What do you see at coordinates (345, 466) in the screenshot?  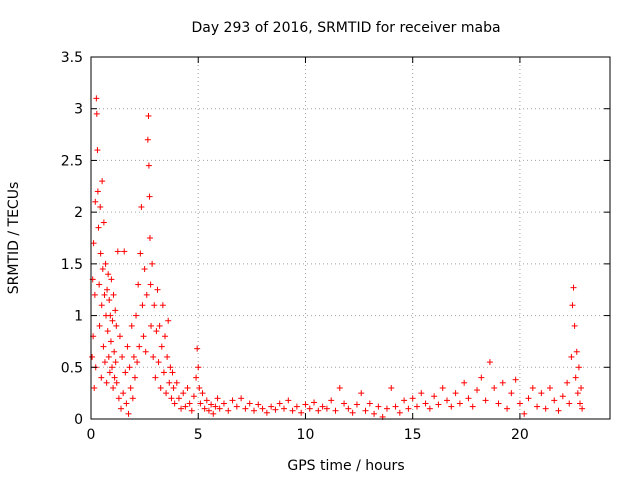 I see `x-axis-label: GPS time / hours` at bounding box center [345, 466].